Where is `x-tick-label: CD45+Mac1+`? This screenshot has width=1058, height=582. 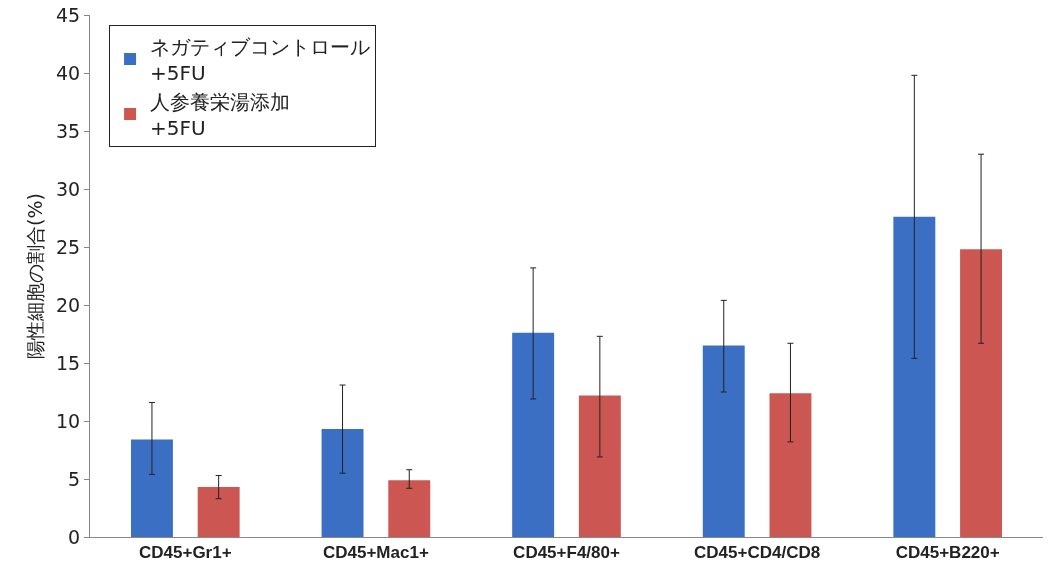 x-tick-label: CD45+Mac1+ is located at coordinates (375, 553).